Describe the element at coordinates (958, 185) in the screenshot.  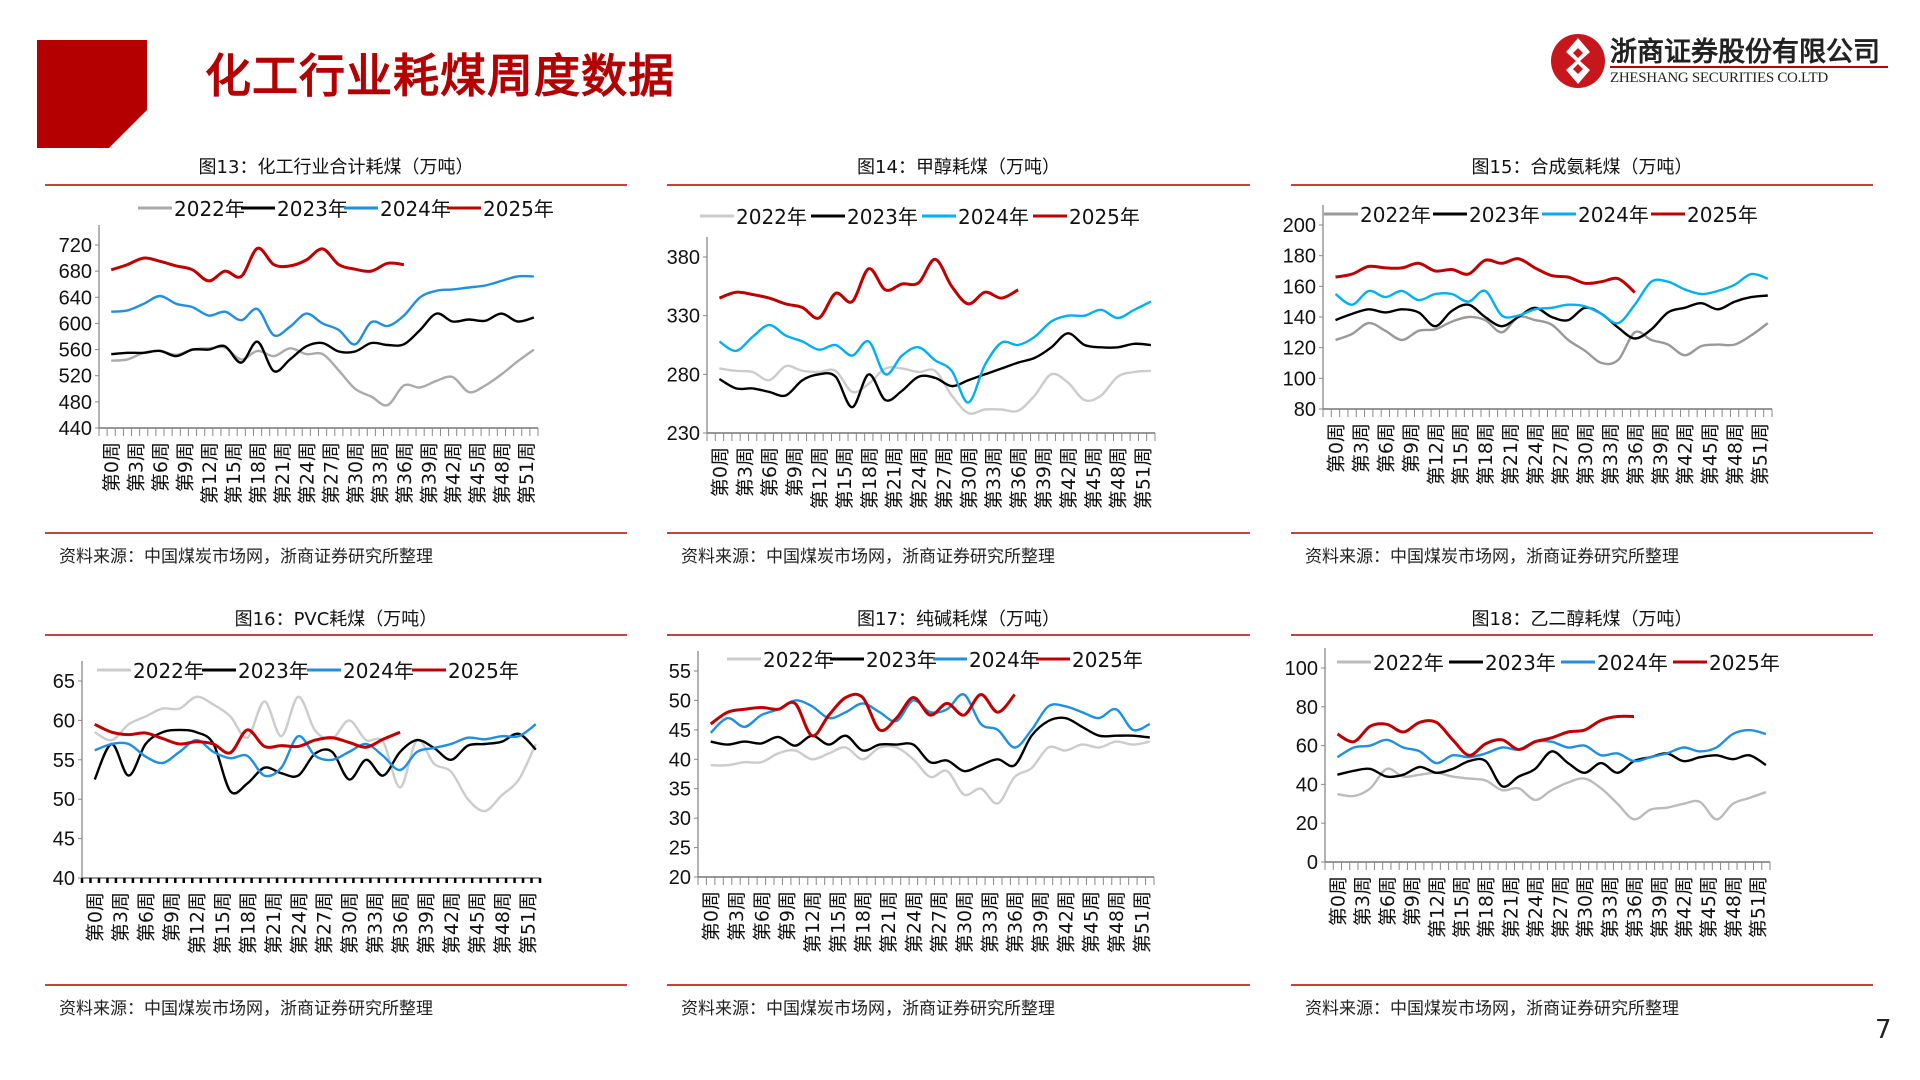
I see `chart-top-rule` at that location.